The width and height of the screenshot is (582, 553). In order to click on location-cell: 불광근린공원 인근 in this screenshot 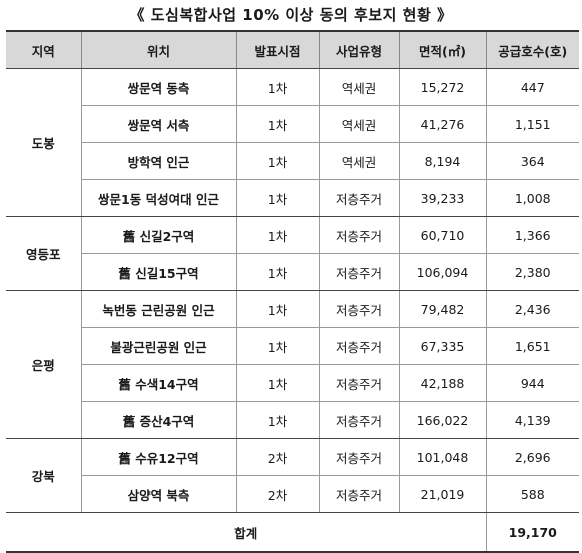, I will do `click(159, 346)`.